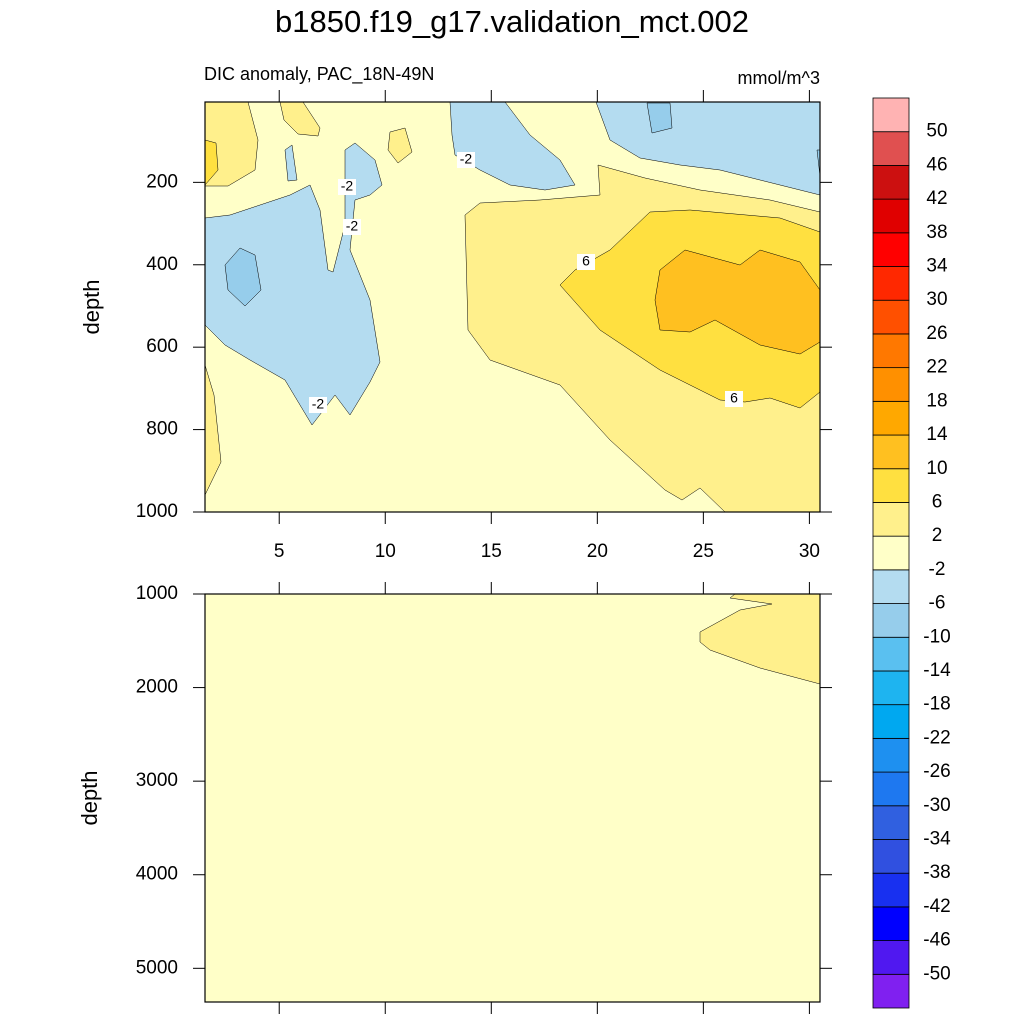 The height and width of the screenshot is (1024, 1024). What do you see at coordinates (162, 181) in the screenshot?
I see `y-tick-label: 200` at bounding box center [162, 181].